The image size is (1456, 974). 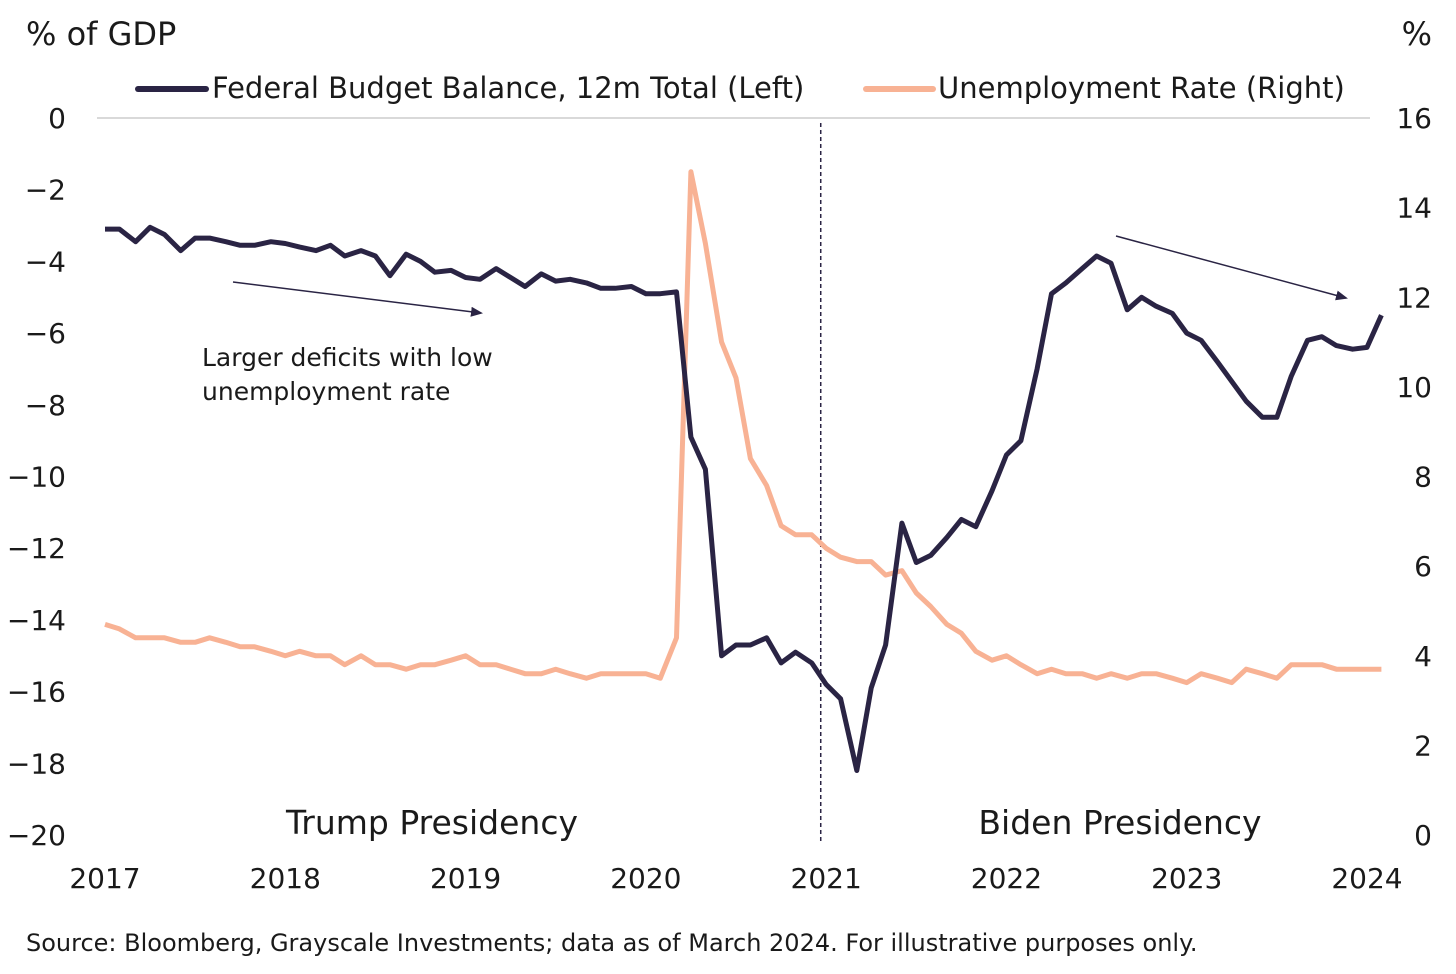 What do you see at coordinates (1186, 878) in the screenshot?
I see `x-tick-label: 2023` at bounding box center [1186, 878].